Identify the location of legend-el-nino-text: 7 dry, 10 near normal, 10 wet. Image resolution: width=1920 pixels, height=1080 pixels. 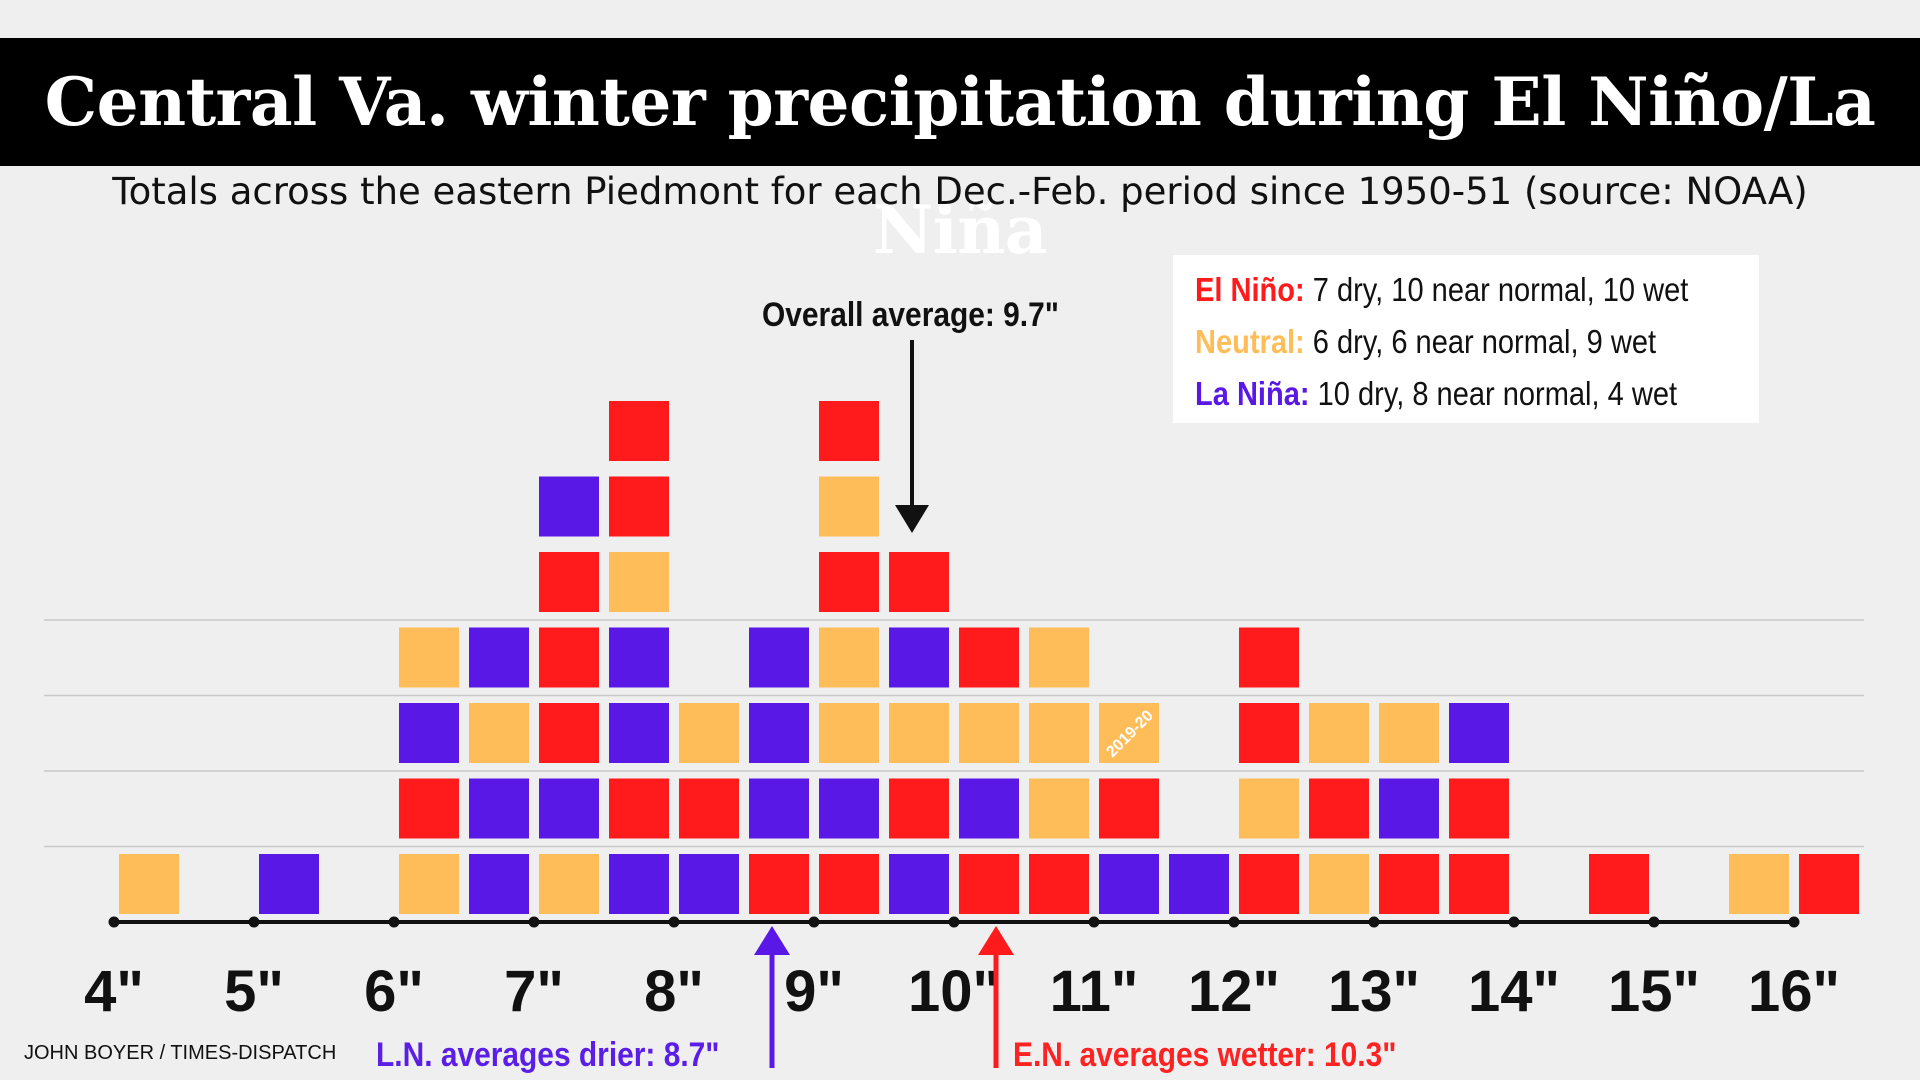
(1500, 289).